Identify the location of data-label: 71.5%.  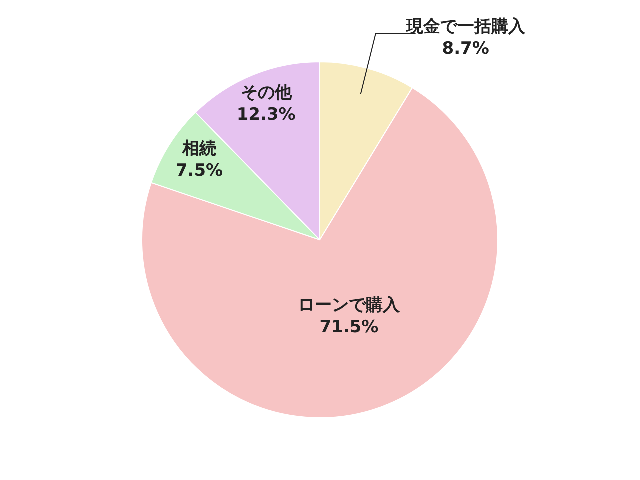
(349, 327).